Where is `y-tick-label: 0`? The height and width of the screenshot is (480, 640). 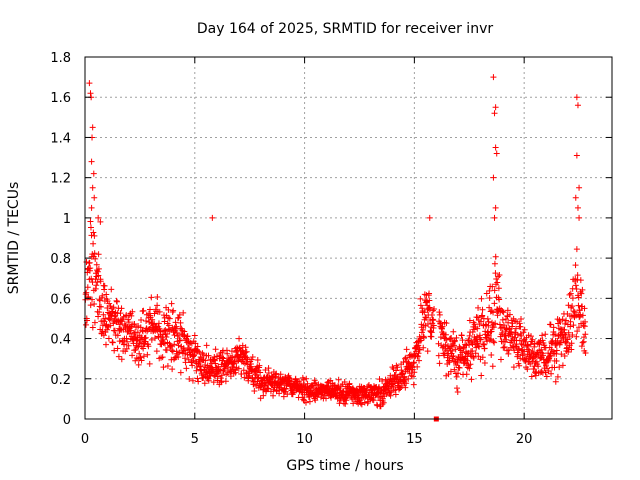
y-tick-label: 0 is located at coordinates (67, 420).